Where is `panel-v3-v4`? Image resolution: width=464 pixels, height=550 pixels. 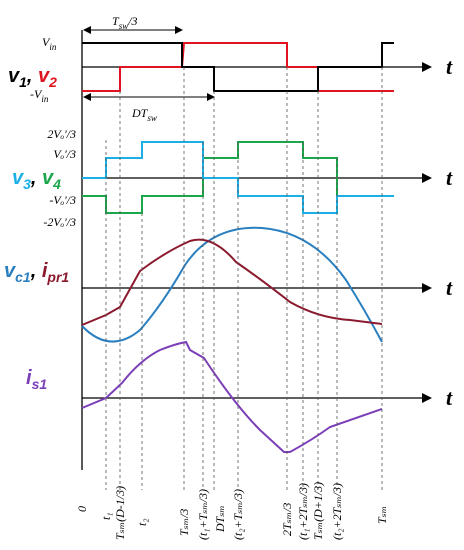 panel-v3-v4 is located at coordinates (257, 177).